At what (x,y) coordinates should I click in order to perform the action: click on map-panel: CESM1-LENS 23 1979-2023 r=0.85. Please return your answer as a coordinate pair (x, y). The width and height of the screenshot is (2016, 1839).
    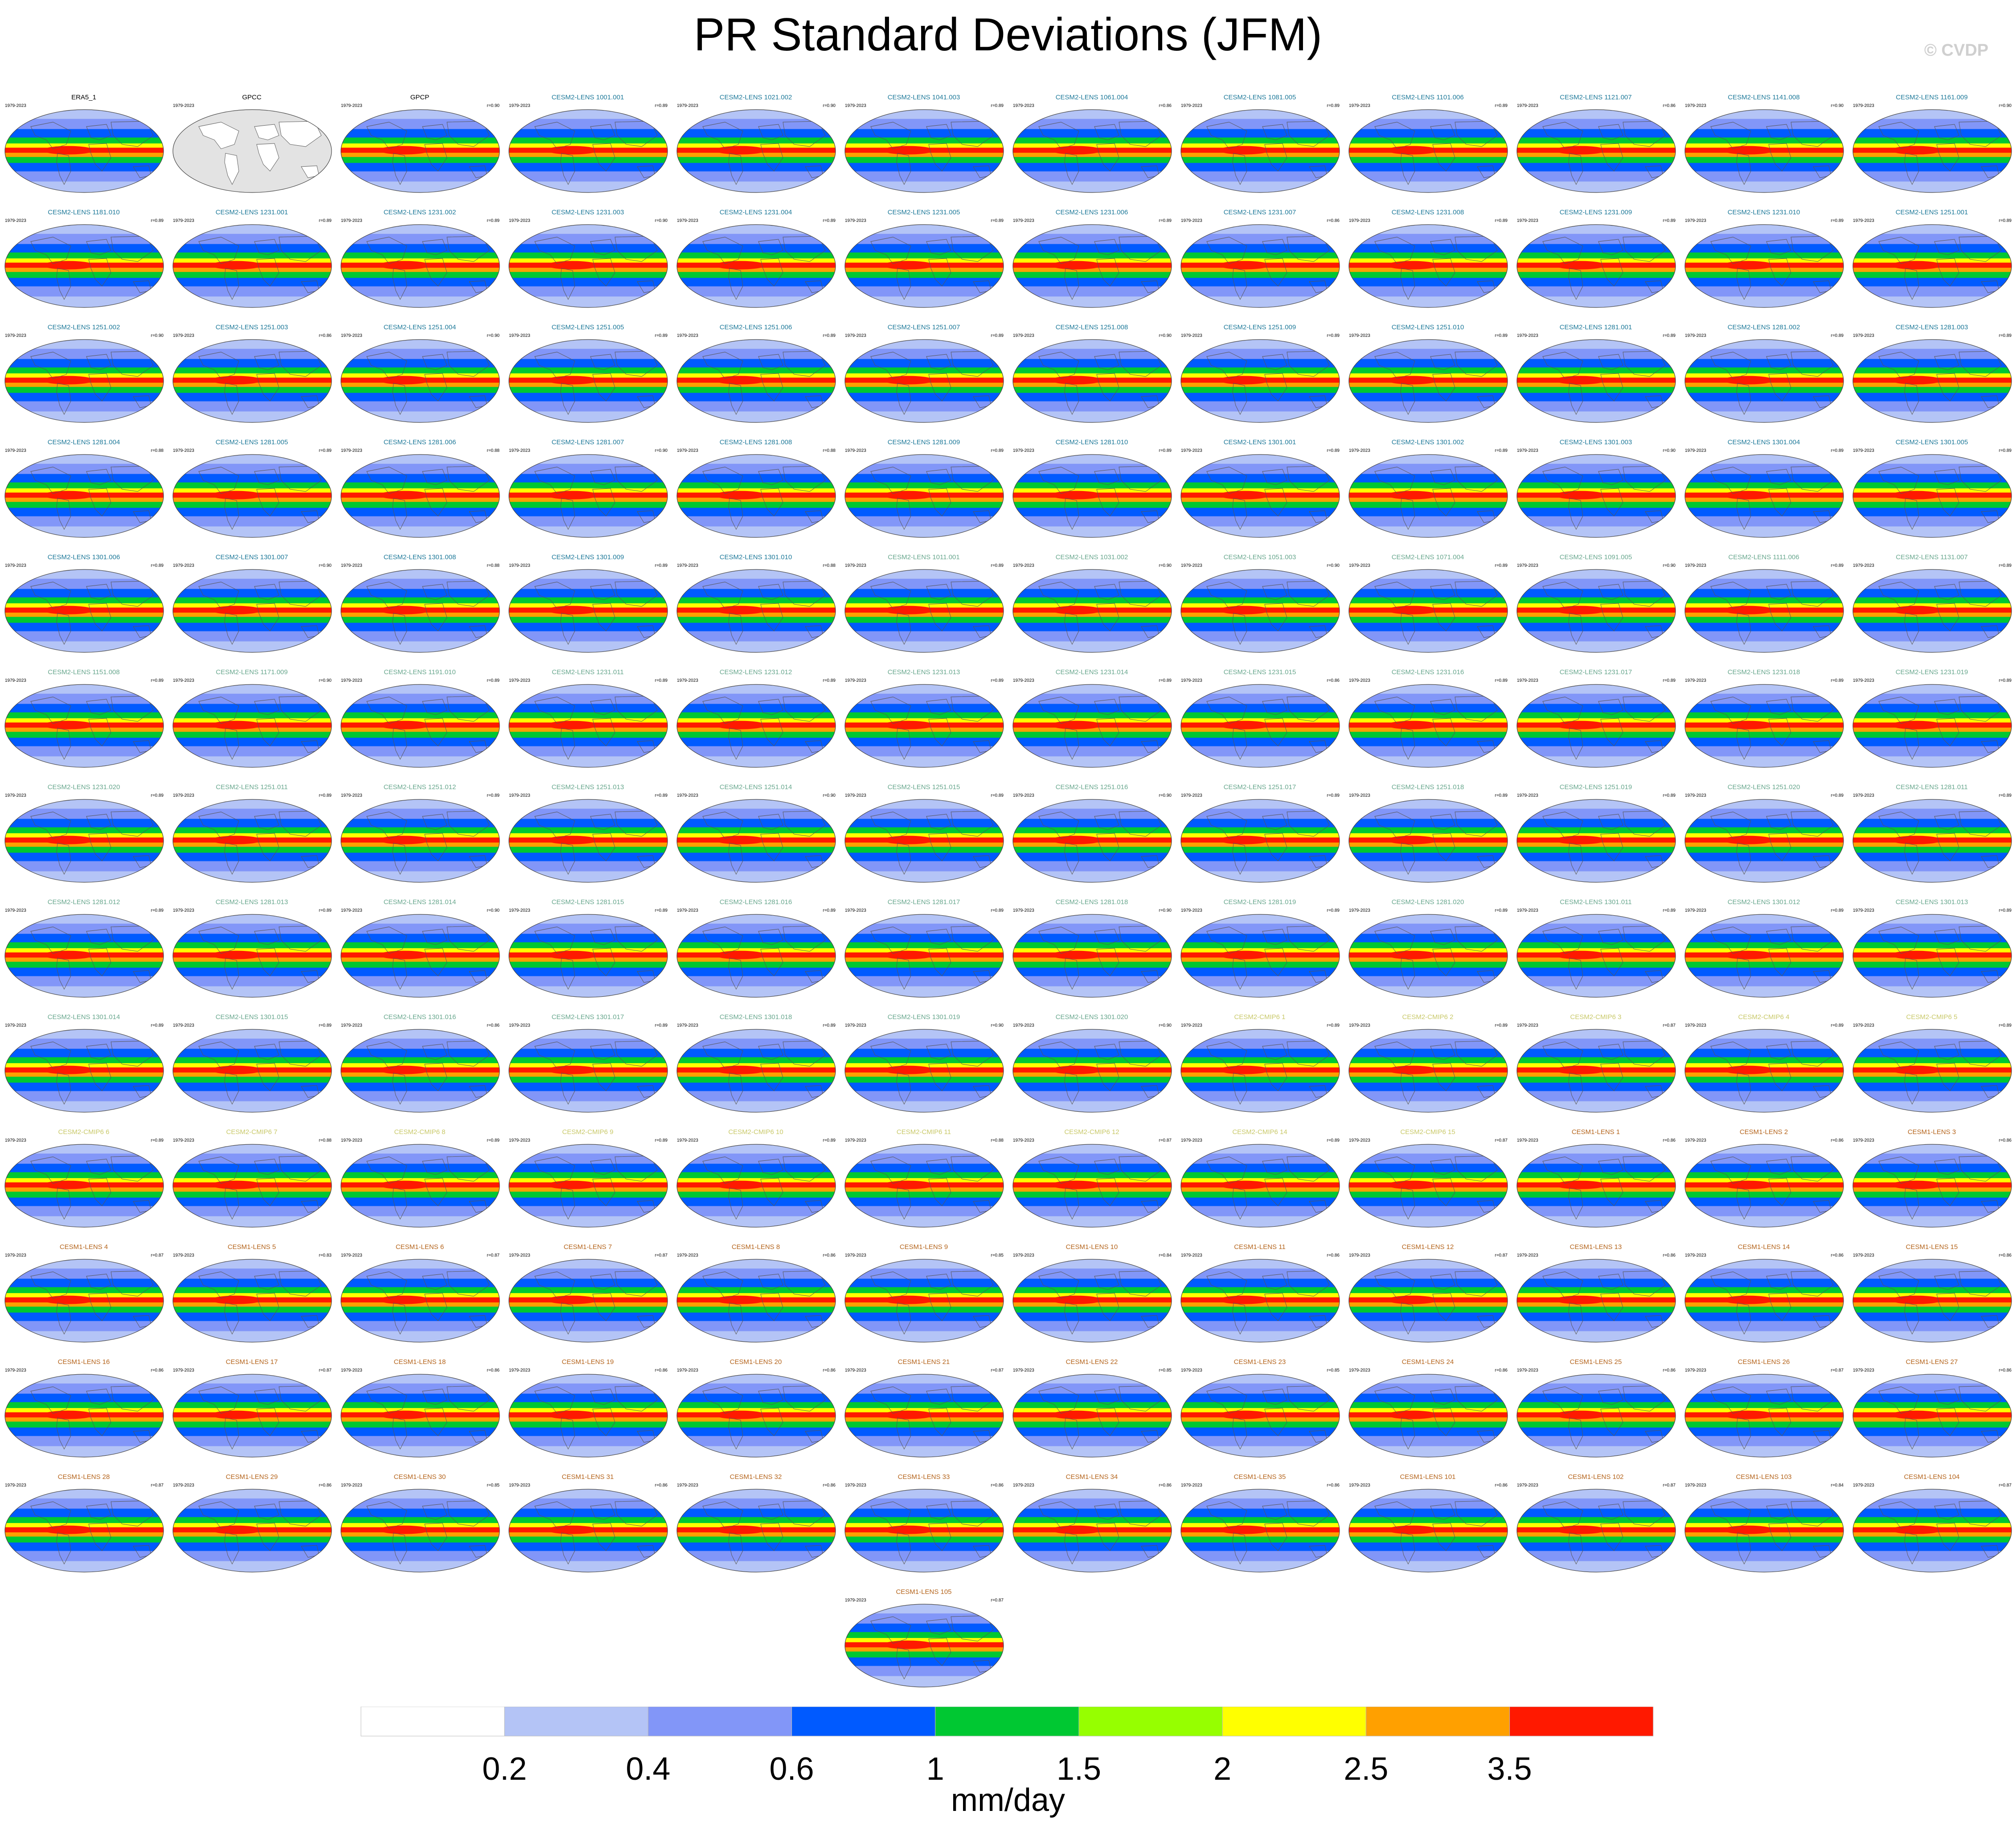
    Looking at the image, I should click on (1259, 1411).